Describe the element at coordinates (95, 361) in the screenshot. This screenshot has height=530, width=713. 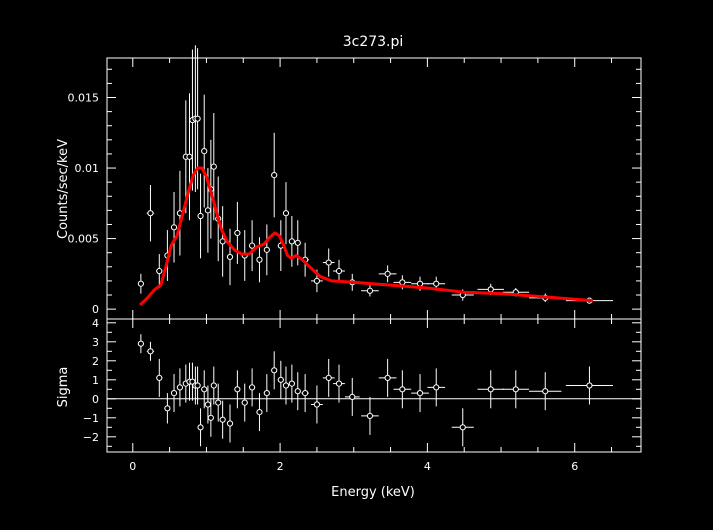
I see `y-tick-label: 2` at that location.